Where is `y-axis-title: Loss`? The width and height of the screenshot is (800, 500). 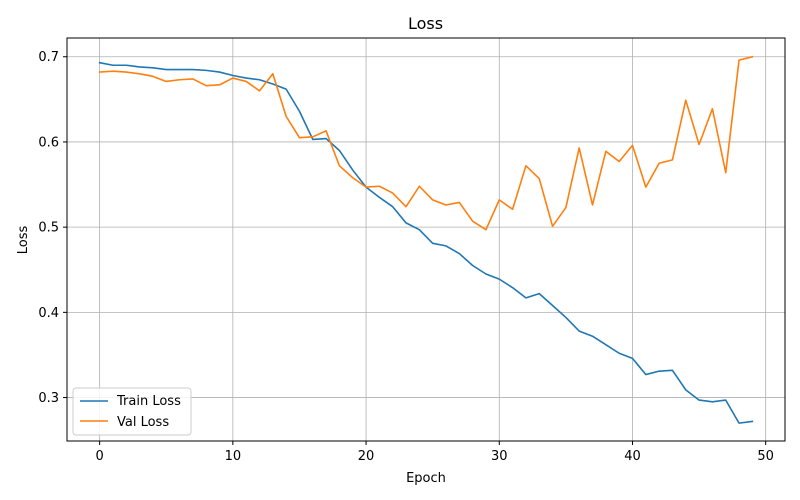
y-axis-title: Loss is located at coordinates (23, 240).